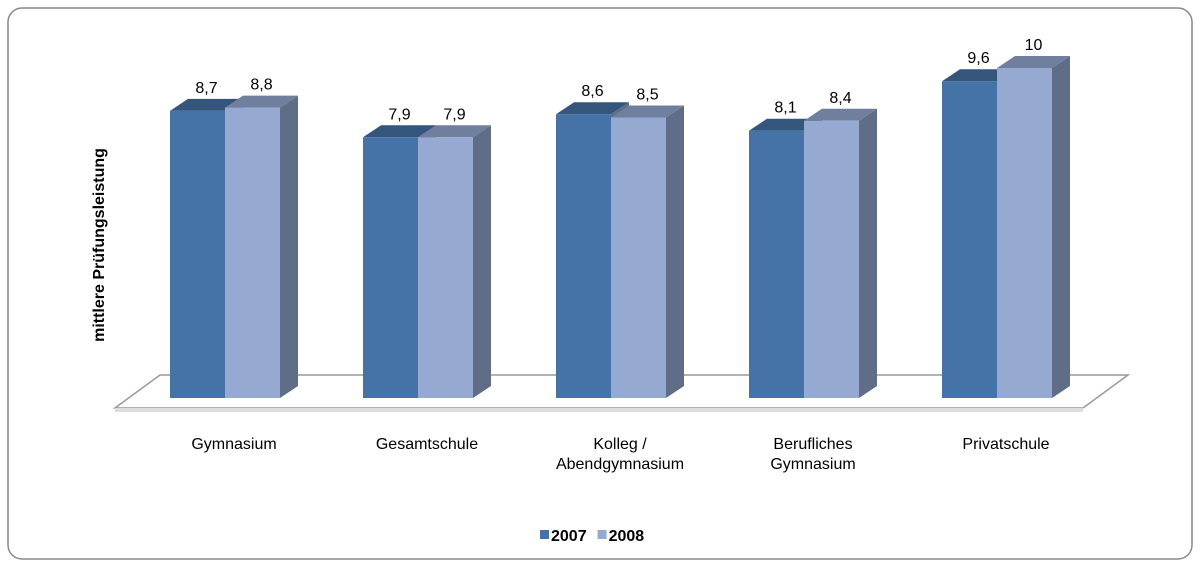 Image resolution: width=1200 pixels, height=567 pixels. Describe the element at coordinates (627, 536) in the screenshot. I see `legend-label: 2008` at that location.